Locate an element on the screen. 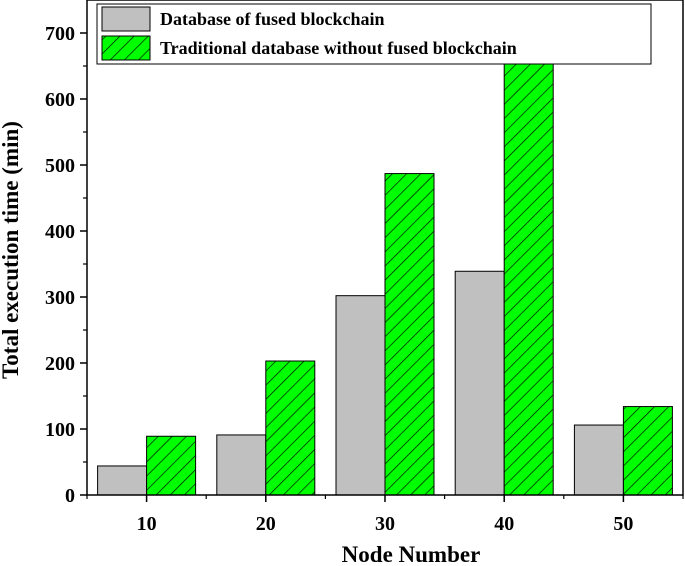  y-tick-label: 200 is located at coordinates (60, 364).